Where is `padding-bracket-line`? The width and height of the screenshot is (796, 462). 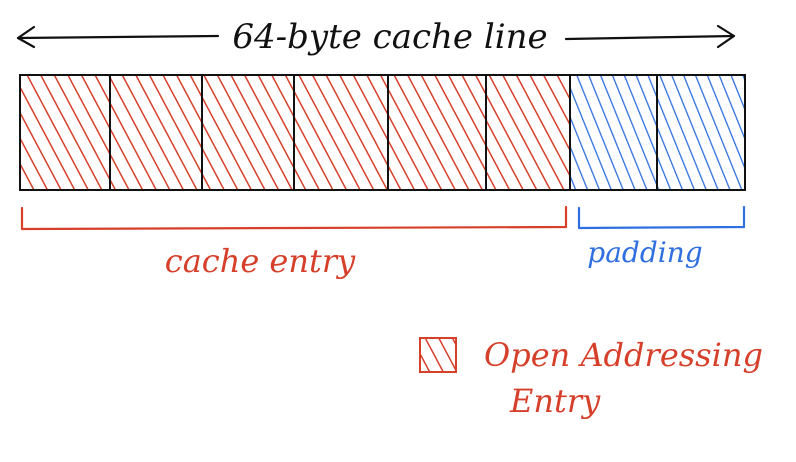 padding-bracket-line is located at coordinates (661, 217).